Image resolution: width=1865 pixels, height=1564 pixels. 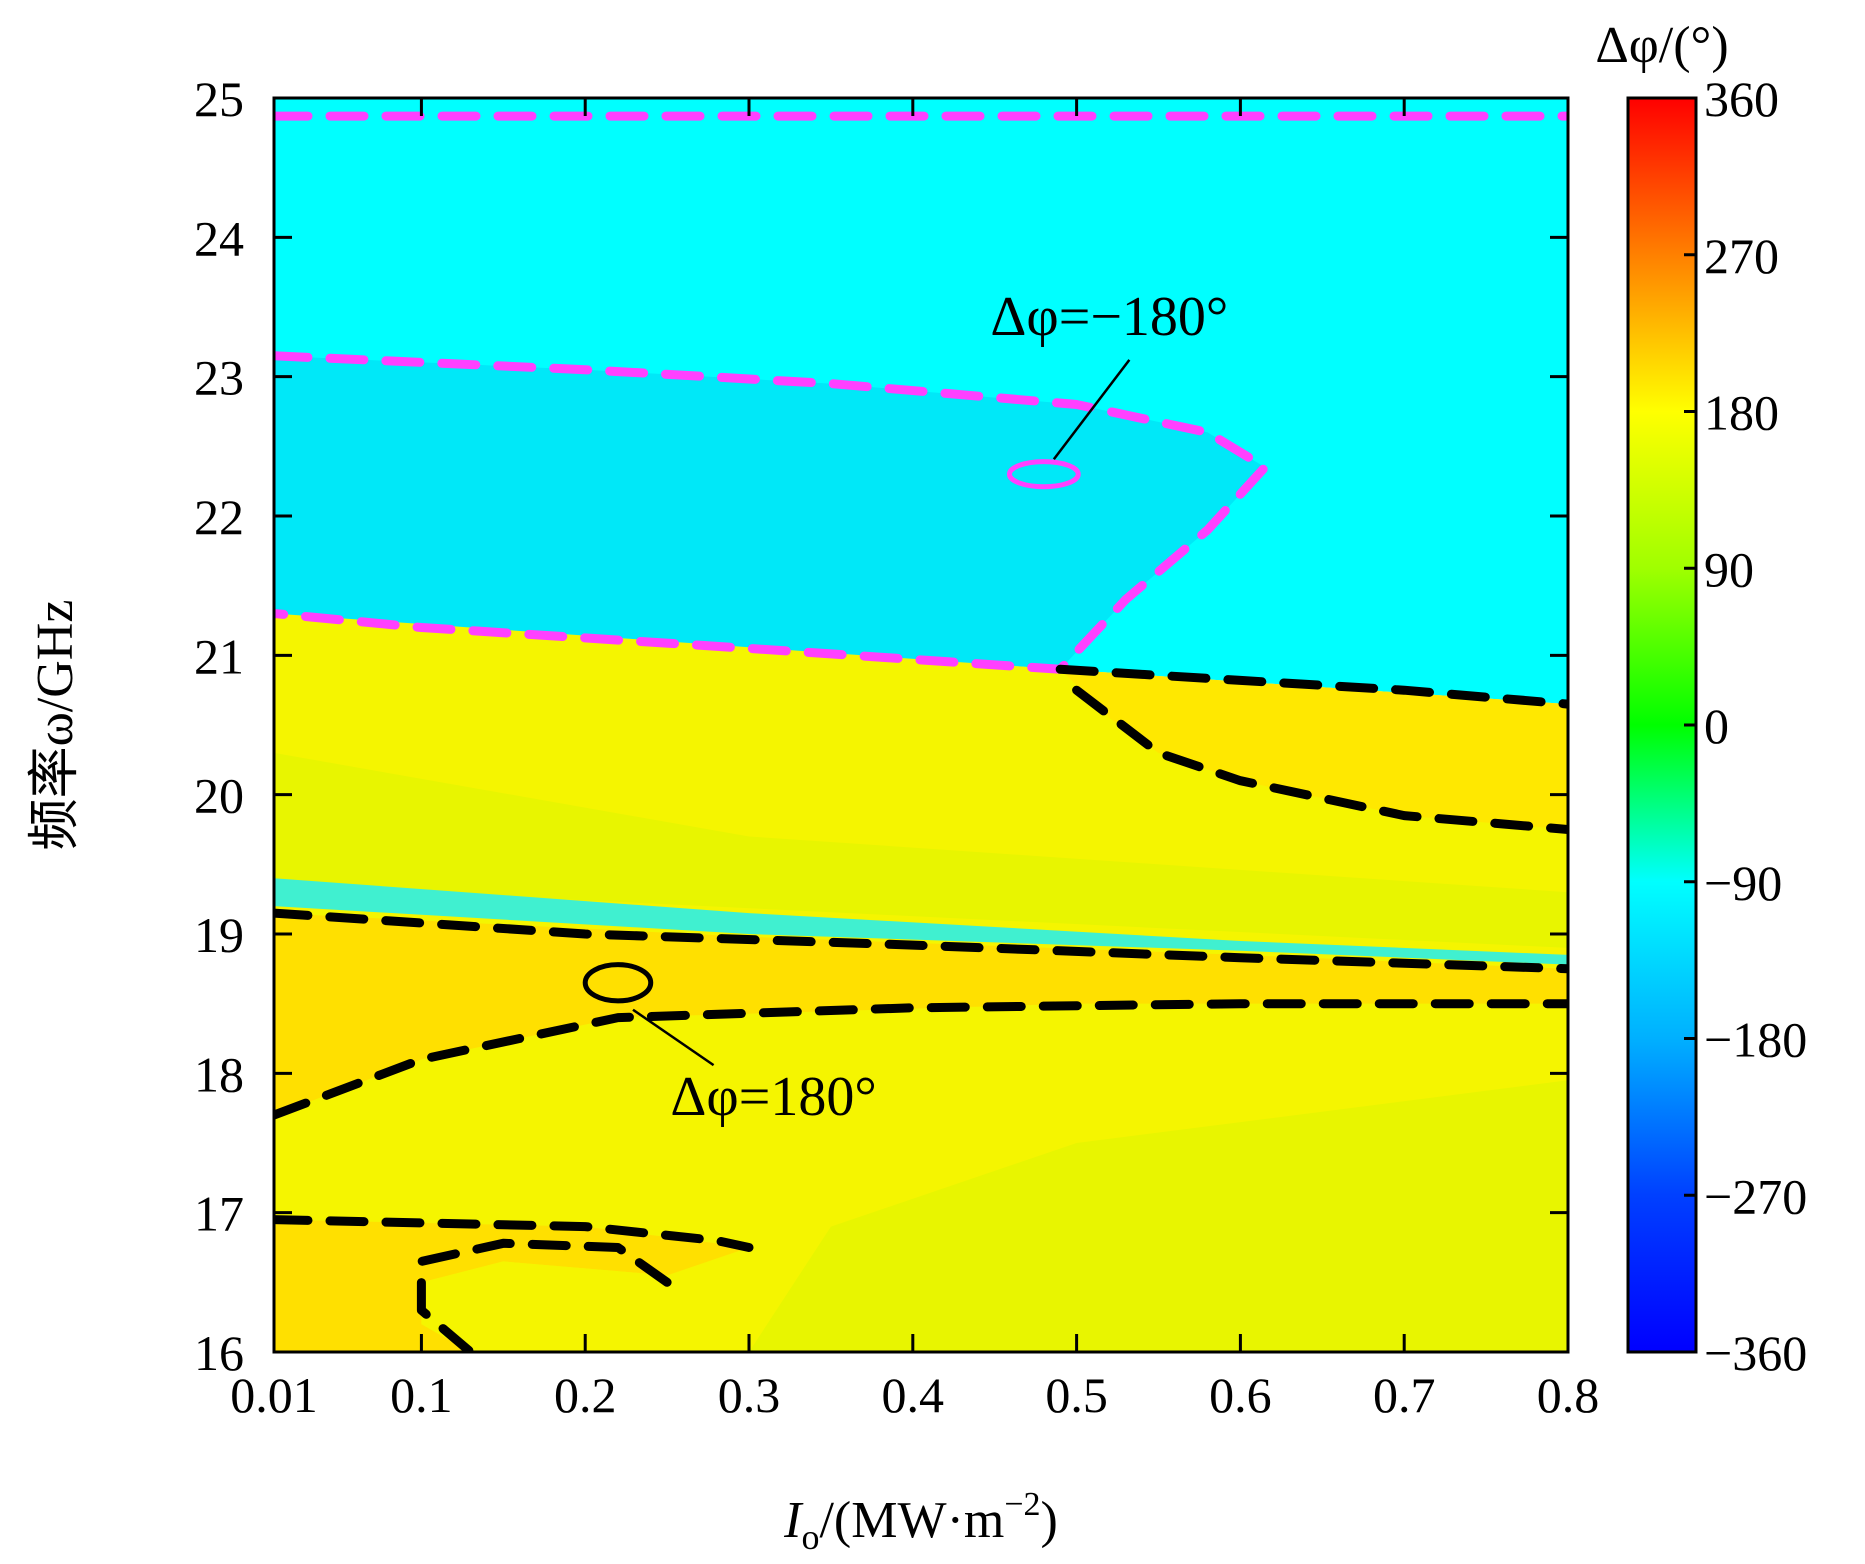 What do you see at coordinates (1741, 99) in the screenshot?
I see `colorbar-tick-label: 360` at bounding box center [1741, 99].